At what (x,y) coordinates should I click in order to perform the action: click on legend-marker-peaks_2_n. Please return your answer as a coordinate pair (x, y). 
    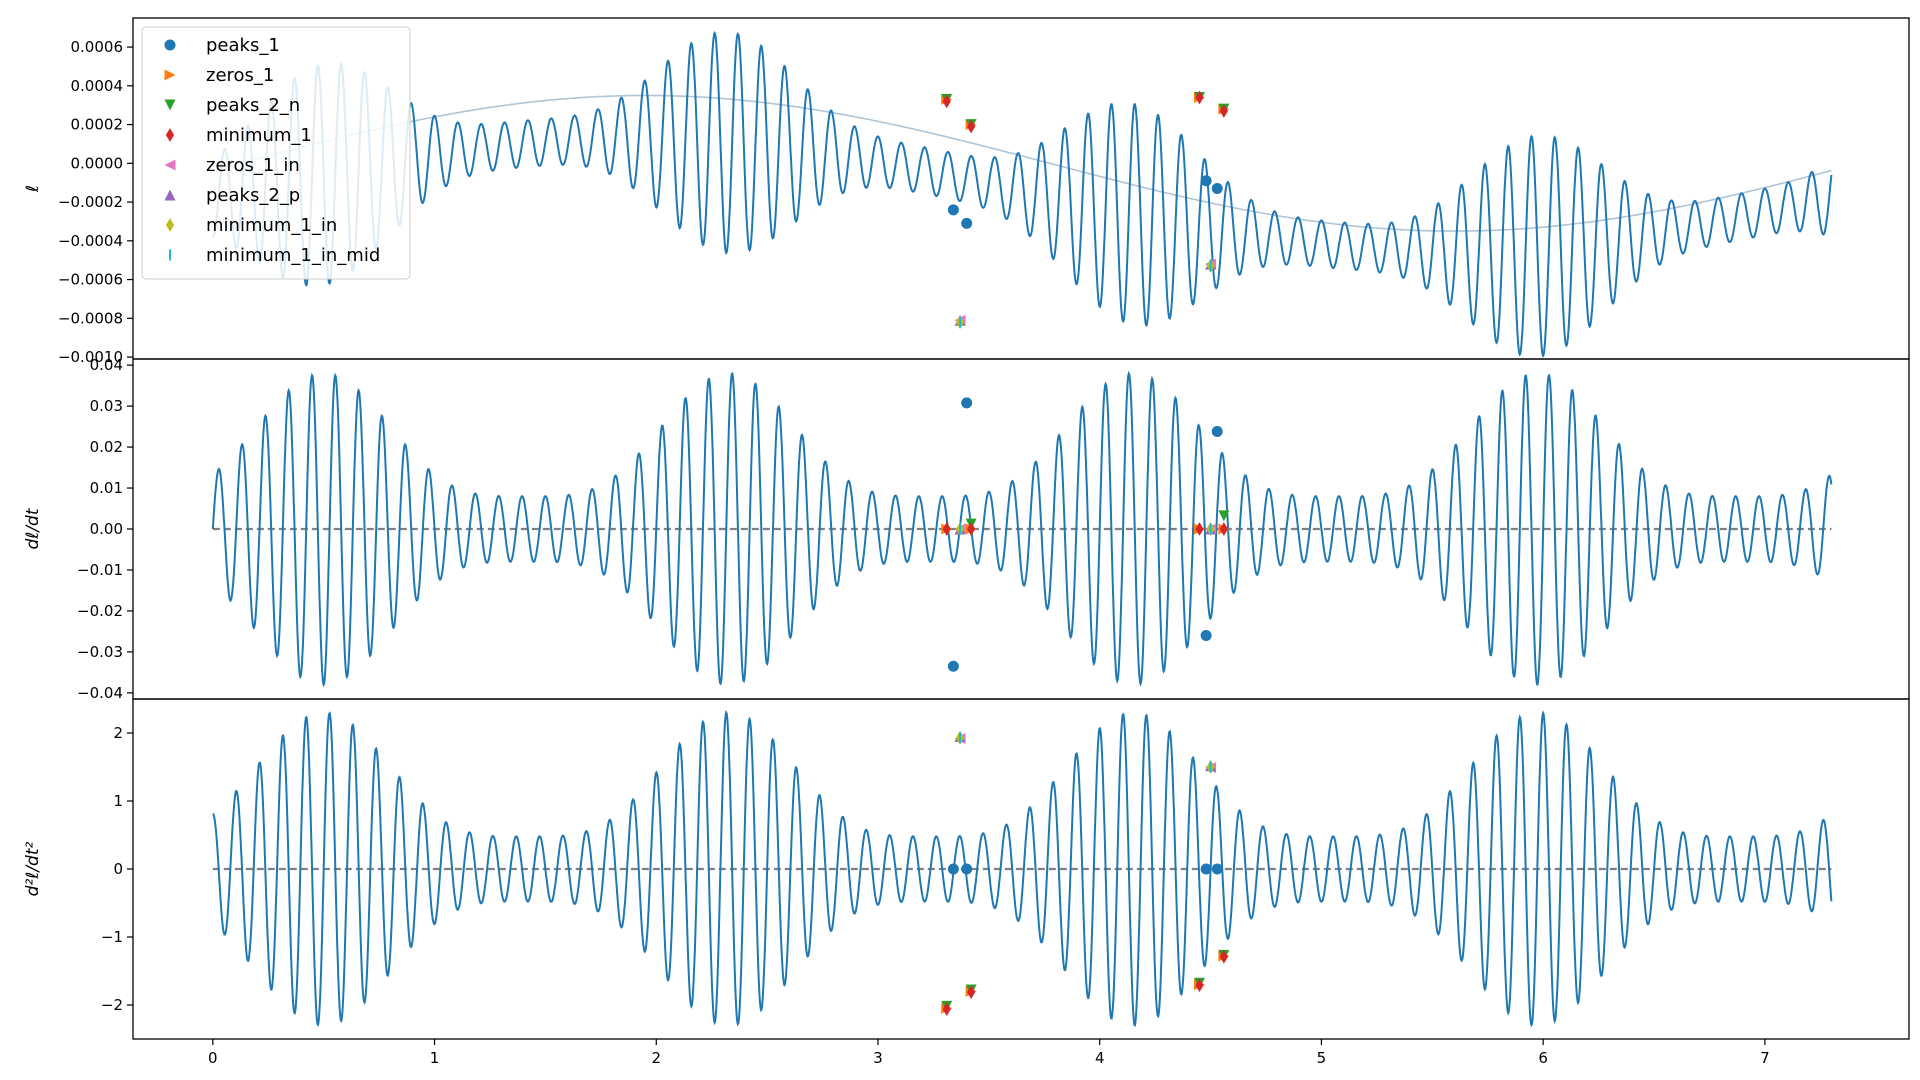
    Looking at the image, I should click on (170, 105).